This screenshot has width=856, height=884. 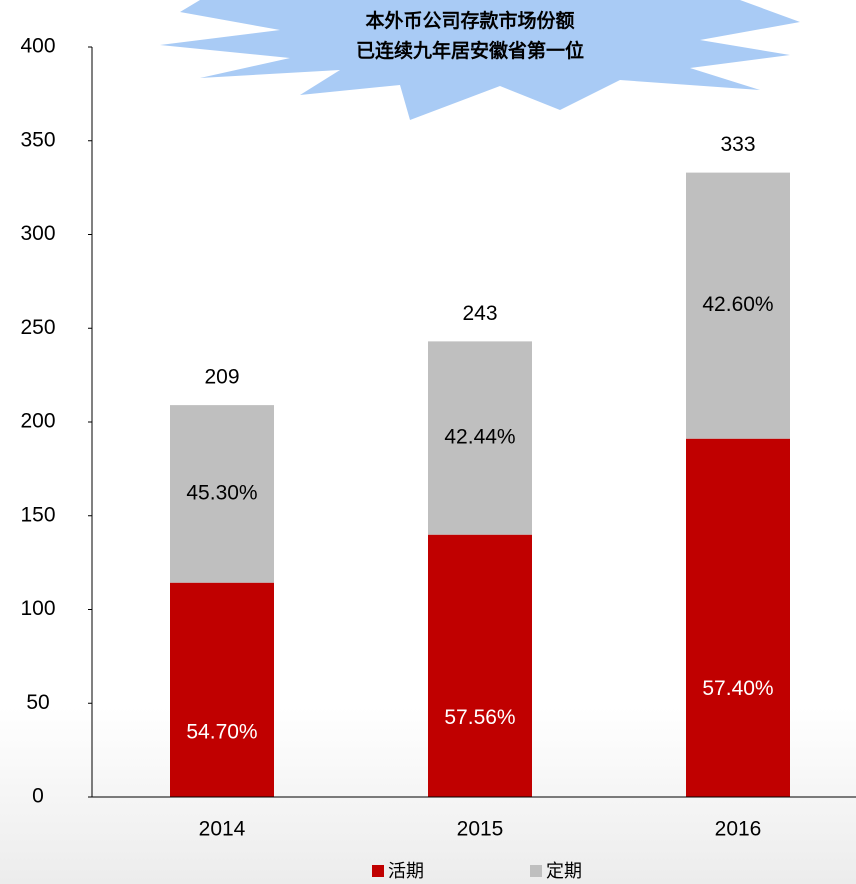 What do you see at coordinates (37, 46) in the screenshot?
I see `y-tick-label: 400` at bounding box center [37, 46].